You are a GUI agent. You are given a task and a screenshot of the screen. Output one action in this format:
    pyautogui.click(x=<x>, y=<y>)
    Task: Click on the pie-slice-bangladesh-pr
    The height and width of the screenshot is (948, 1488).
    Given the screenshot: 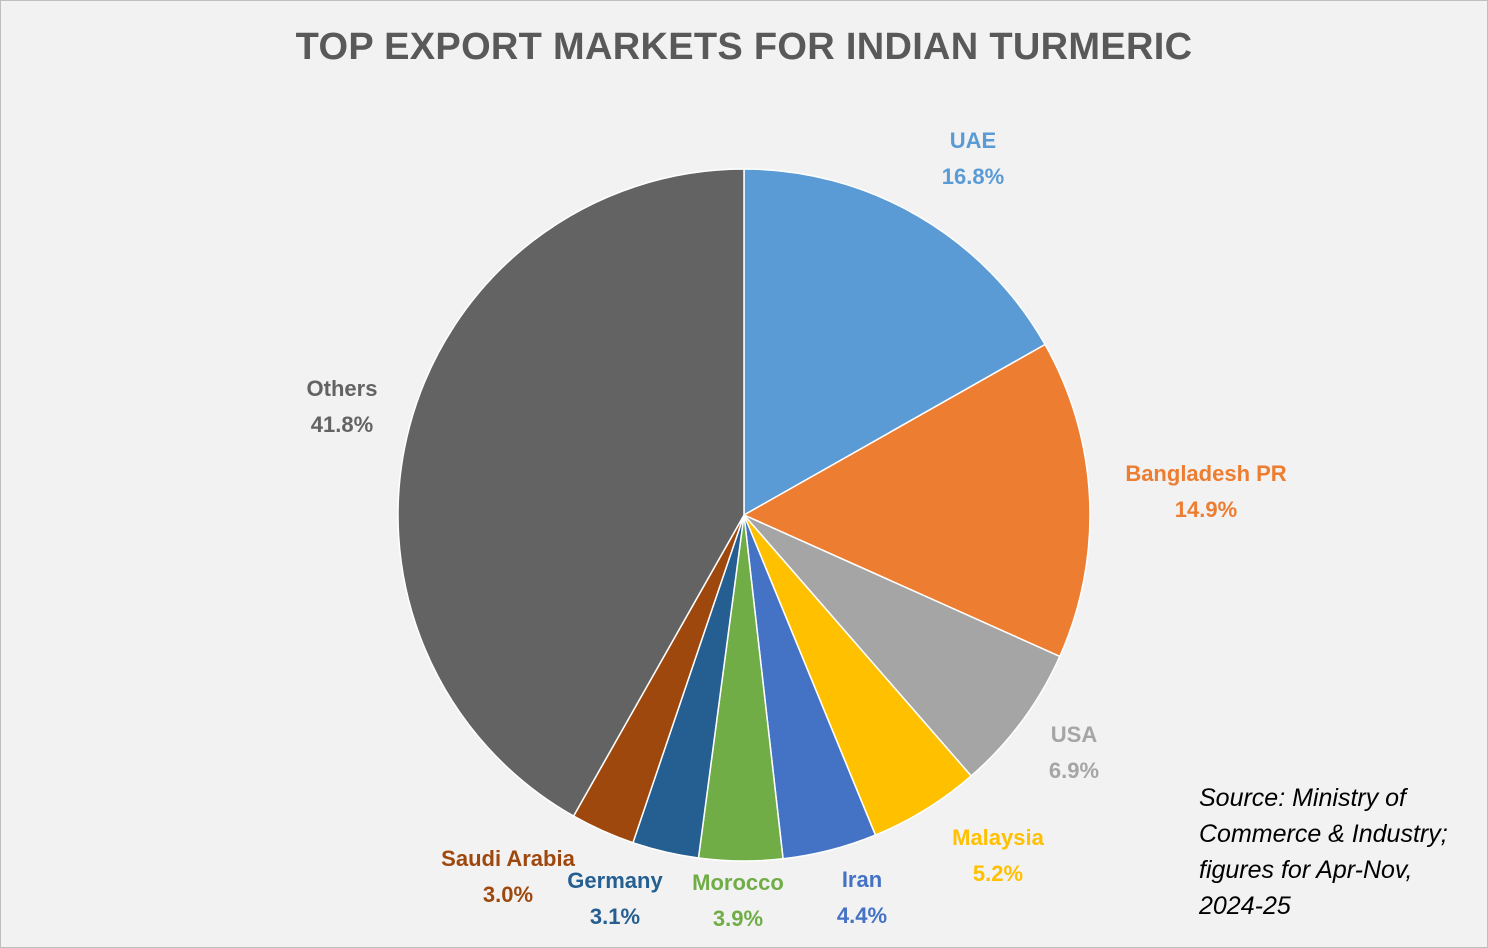 What is the action you would take?
    pyautogui.click(x=917, y=500)
    